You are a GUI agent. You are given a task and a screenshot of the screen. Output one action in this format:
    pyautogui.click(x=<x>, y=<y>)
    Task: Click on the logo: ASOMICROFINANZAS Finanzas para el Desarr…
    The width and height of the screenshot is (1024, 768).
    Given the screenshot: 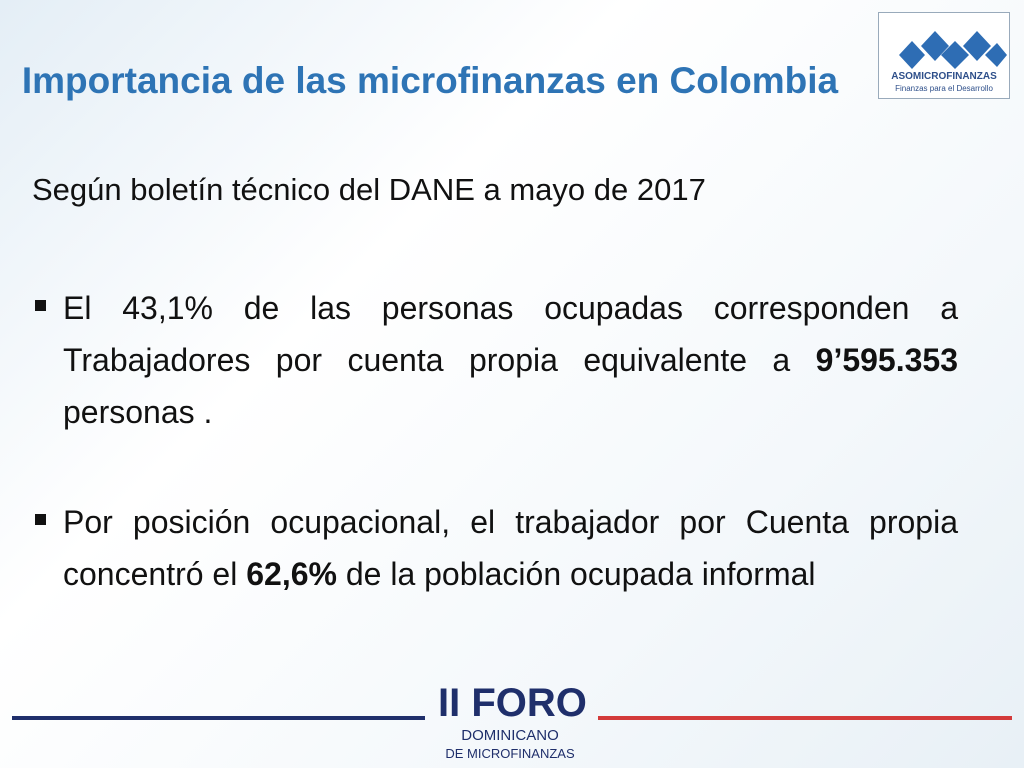 What is the action you would take?
    pyautogui.click(x=944, y=55)
    